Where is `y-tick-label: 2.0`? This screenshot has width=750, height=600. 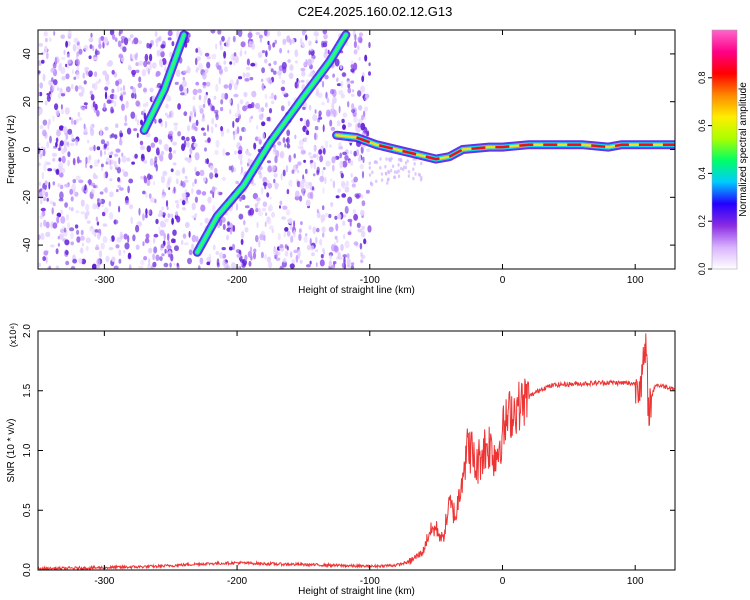 y-tick-label: 2.0 is located at coordinates (27, 331).